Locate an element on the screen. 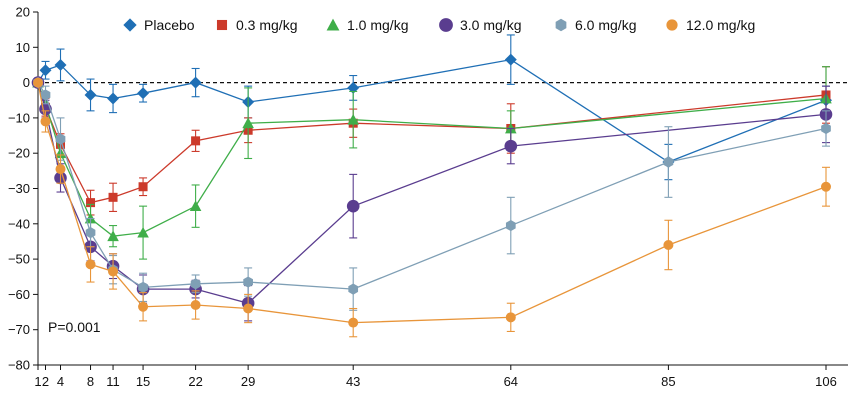 This screenshot has width=859, height=412. y-tick-label: 10 is located at coordinates (23, 47).